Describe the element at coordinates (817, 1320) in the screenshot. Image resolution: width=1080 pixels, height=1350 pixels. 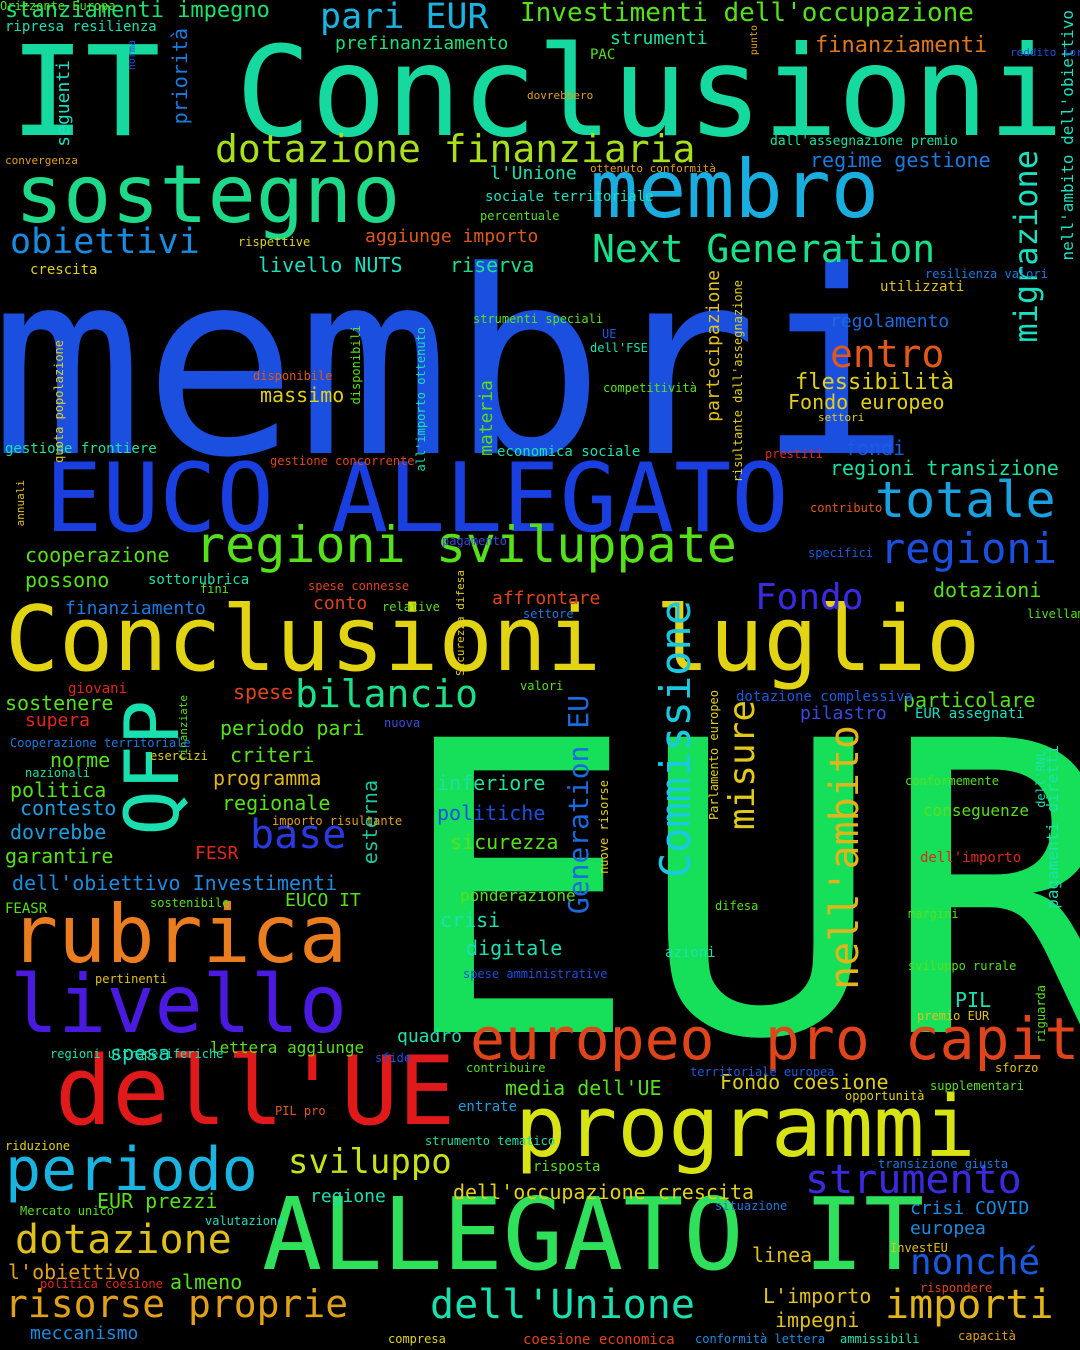
I see `cloud-word: impegni` at that location.